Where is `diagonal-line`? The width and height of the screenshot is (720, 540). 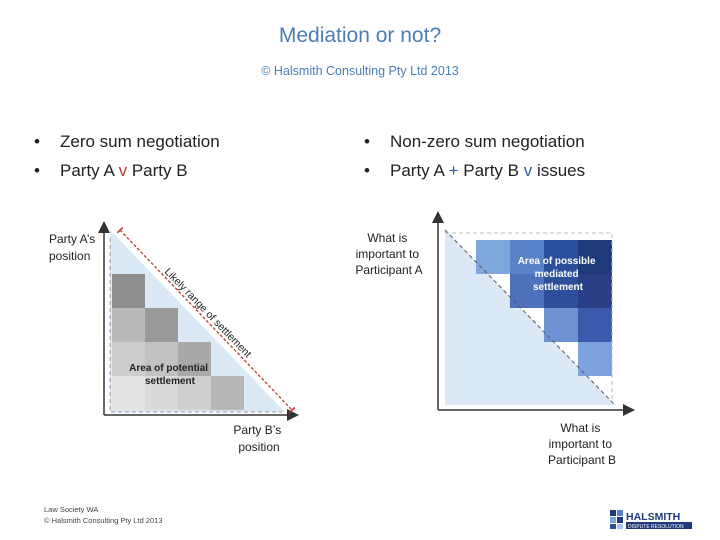 diagonal-line is located at coordinates (530, 317).